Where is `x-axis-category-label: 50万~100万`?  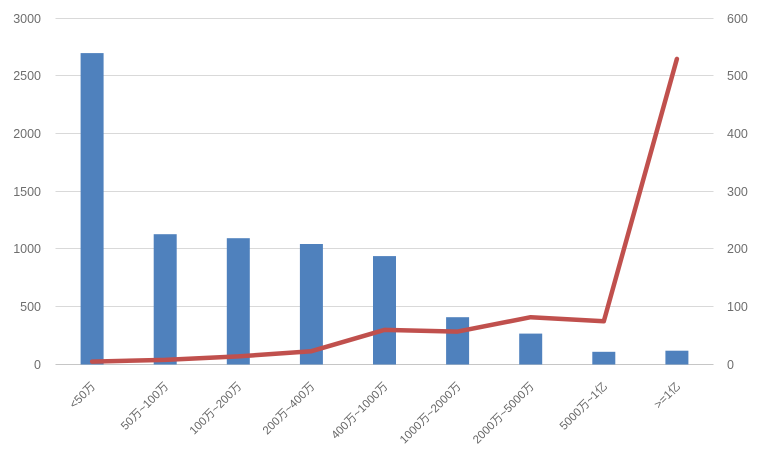
x-axis-category-label: 50万~100万 is located at coordinates (145, 407).